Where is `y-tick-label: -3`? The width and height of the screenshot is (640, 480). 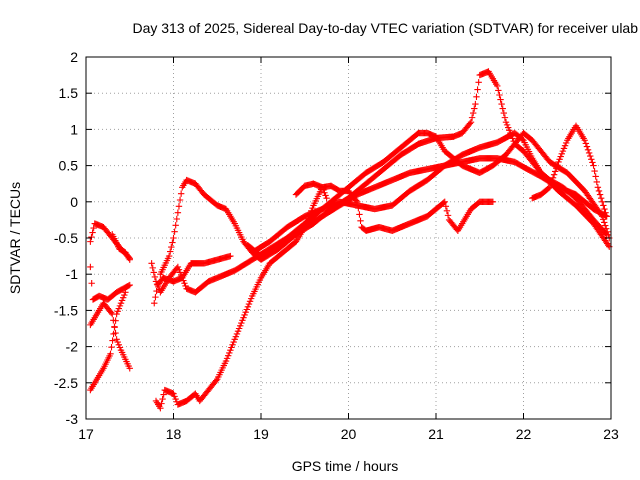
y-tick-label: -3 is located at coordinates (72, 419).